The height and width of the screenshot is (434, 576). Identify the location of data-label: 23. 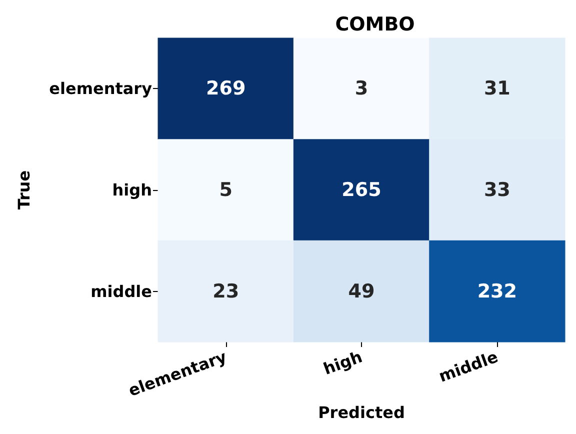
(226, 291).